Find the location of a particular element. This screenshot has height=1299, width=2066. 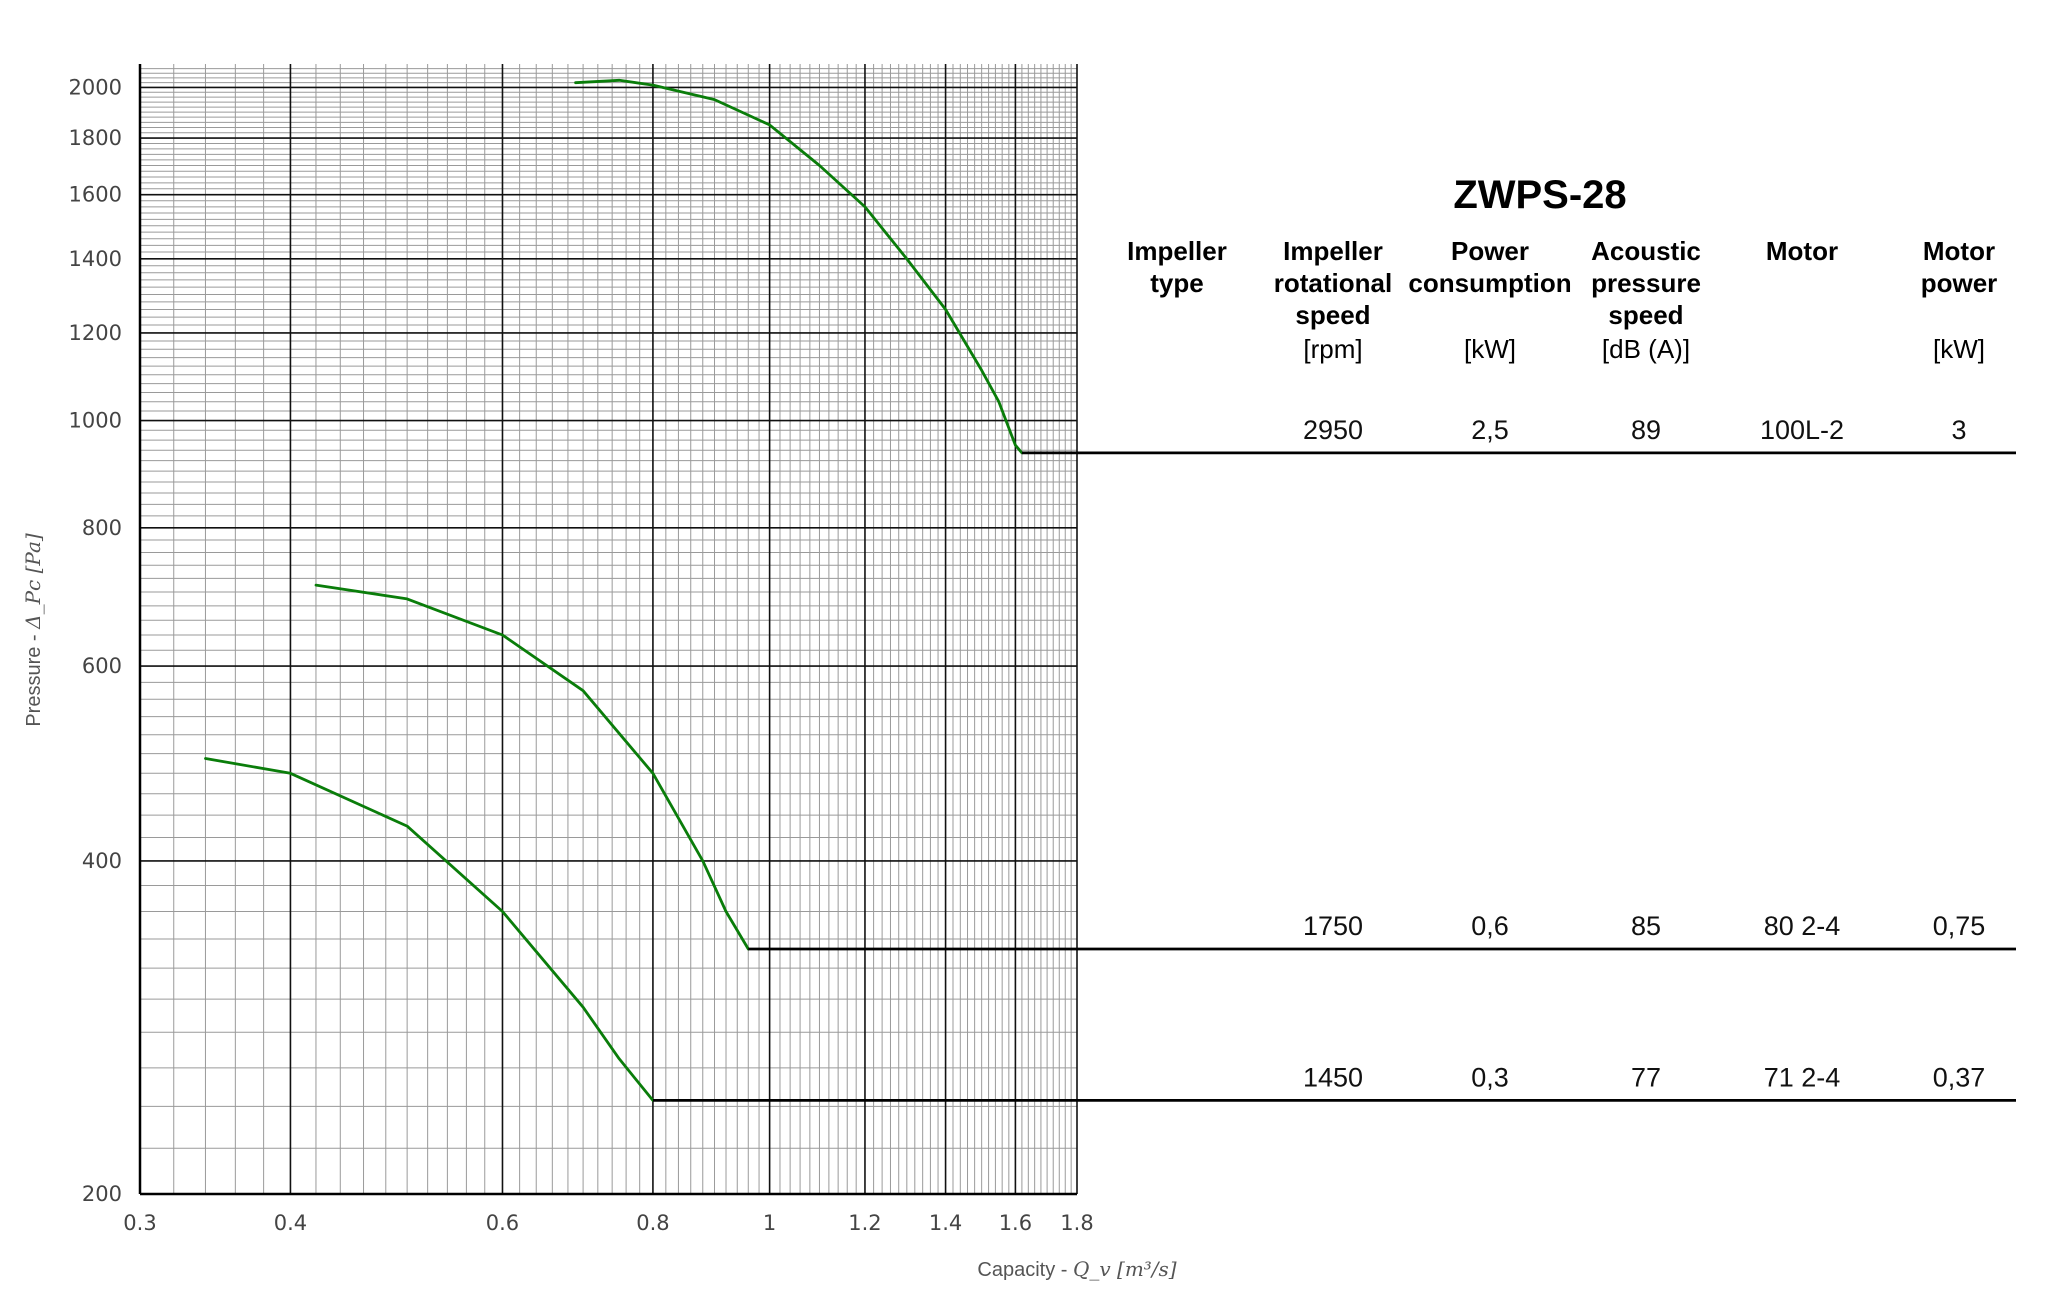

table-row: 2950 2,5 89 100L-2 3 is located at coordinates (1635, 430).